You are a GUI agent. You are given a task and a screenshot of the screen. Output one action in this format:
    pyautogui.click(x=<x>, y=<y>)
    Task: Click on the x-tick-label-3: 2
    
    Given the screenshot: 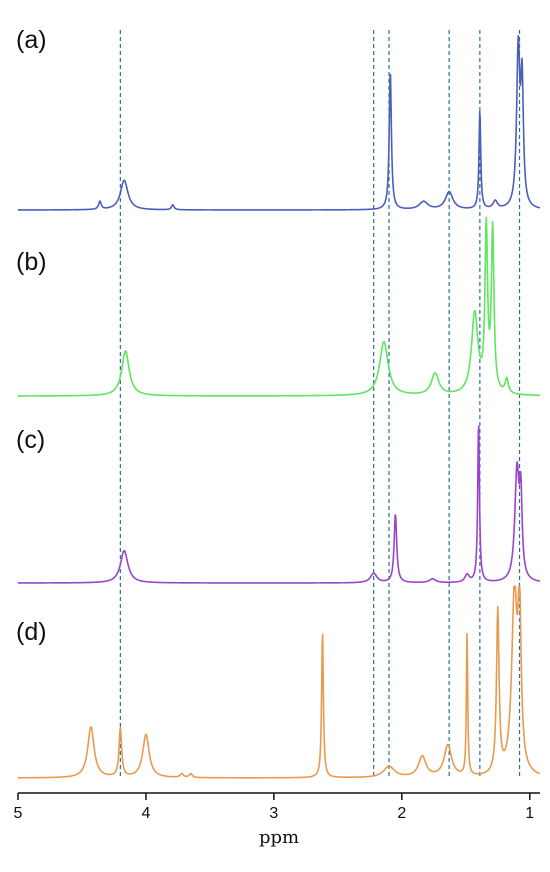 What is the action you would take?
    pyautogui.click(x=401, y=813)
    